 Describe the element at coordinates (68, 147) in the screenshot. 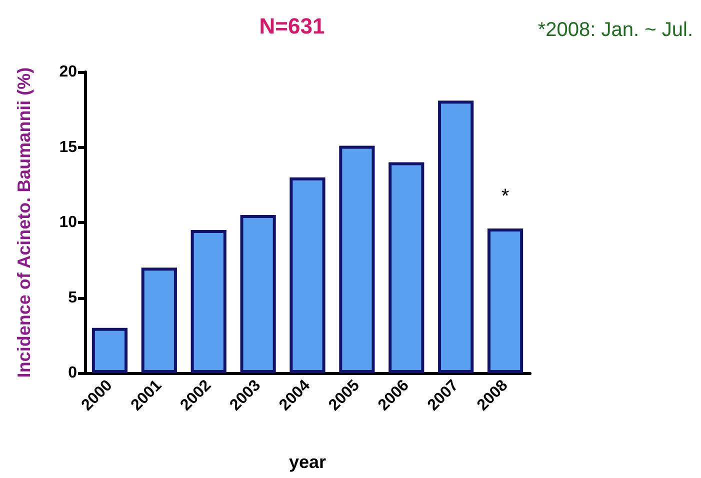

I see `y-tick-label: 15` at that location.